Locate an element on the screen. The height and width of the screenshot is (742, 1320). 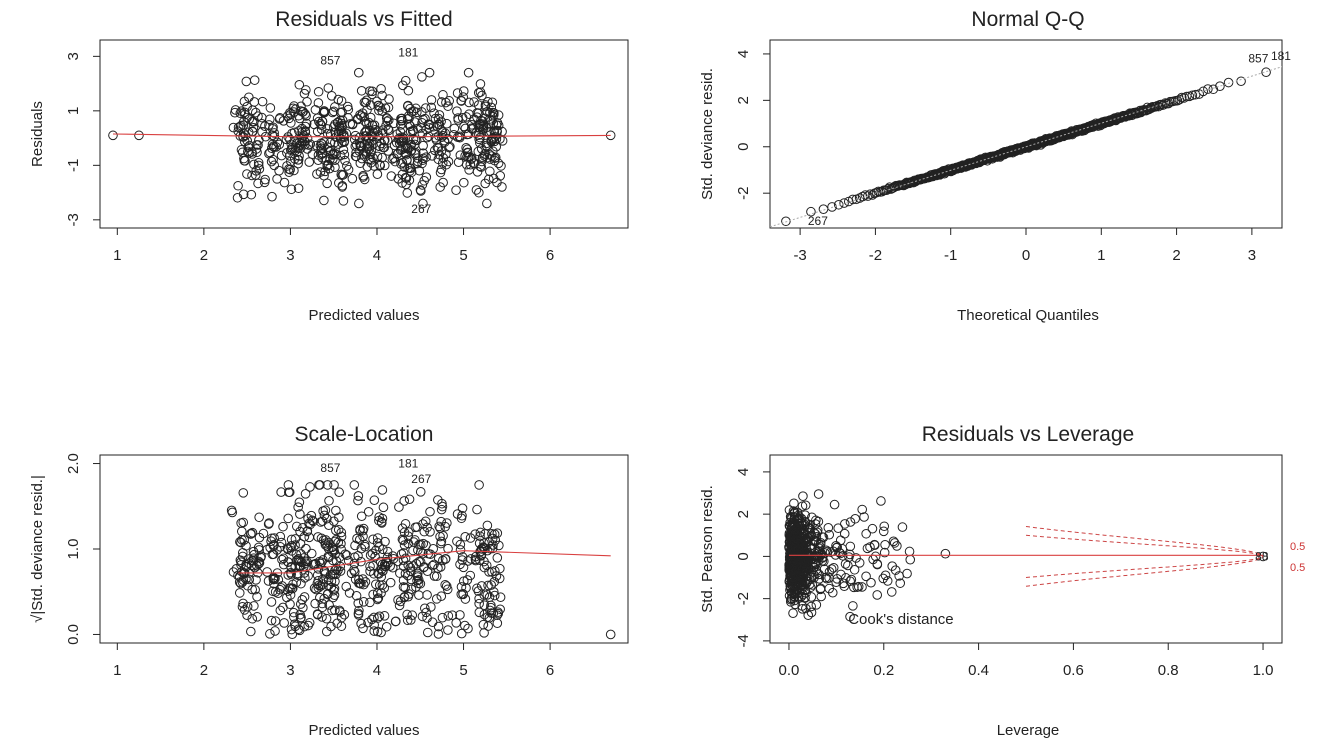
x-tick-label: 0.8 is located at coordinates (1168, 670).